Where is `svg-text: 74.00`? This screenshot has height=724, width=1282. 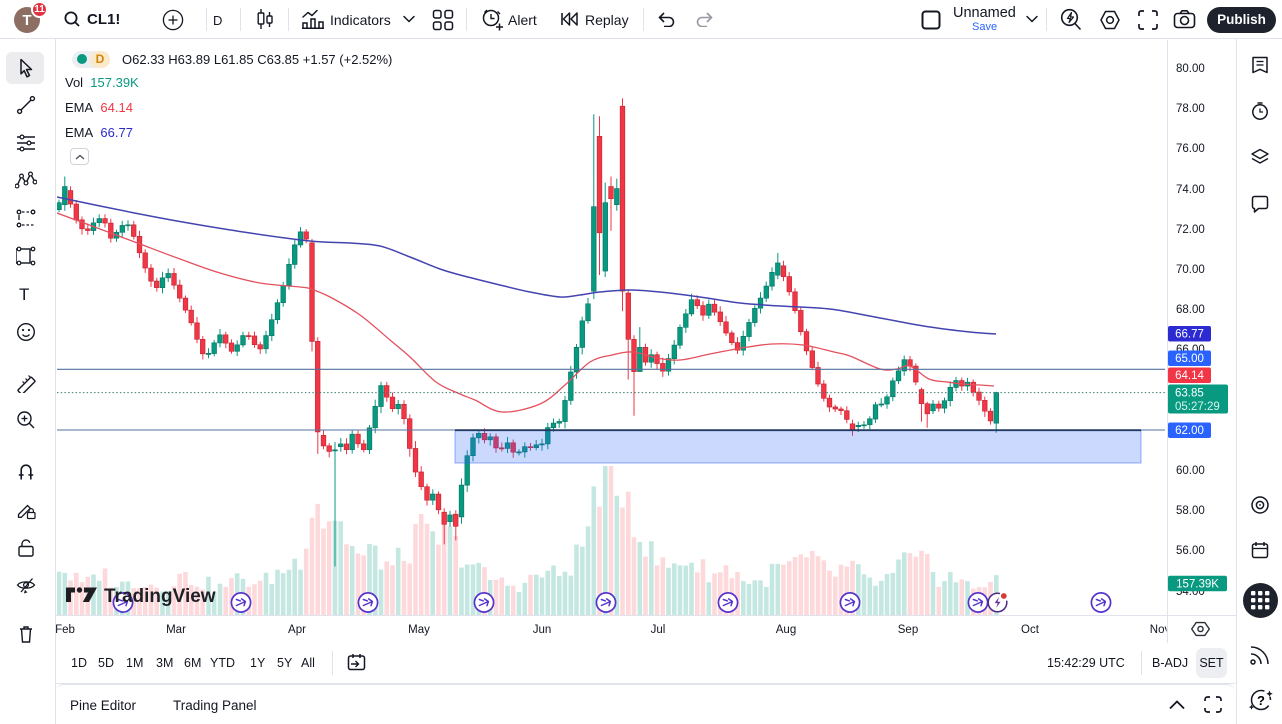 svg-text: 74.00 is located at coordinates (1190, 190).